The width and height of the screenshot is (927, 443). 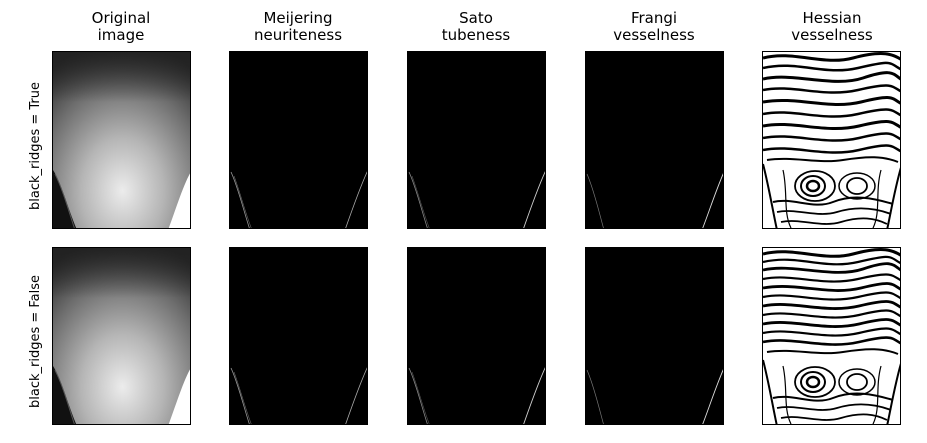 I want to click on panel-sato-black-ridges-false, so click(x=476, y=336).